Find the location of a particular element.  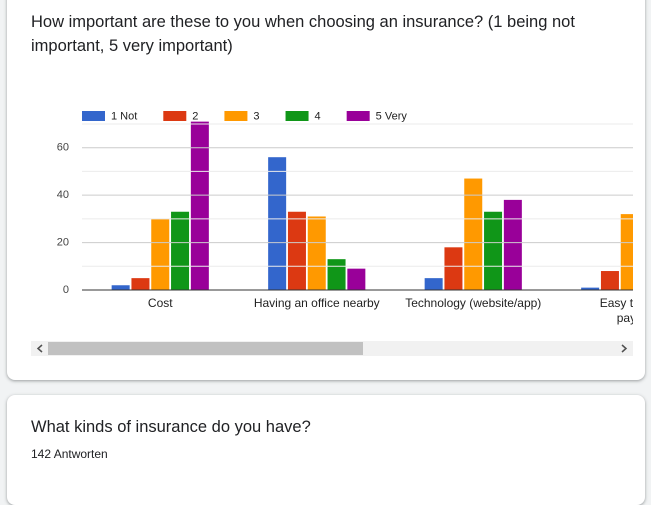

x-tick-label: Having an office nearby is located at coordinates (316, 303).